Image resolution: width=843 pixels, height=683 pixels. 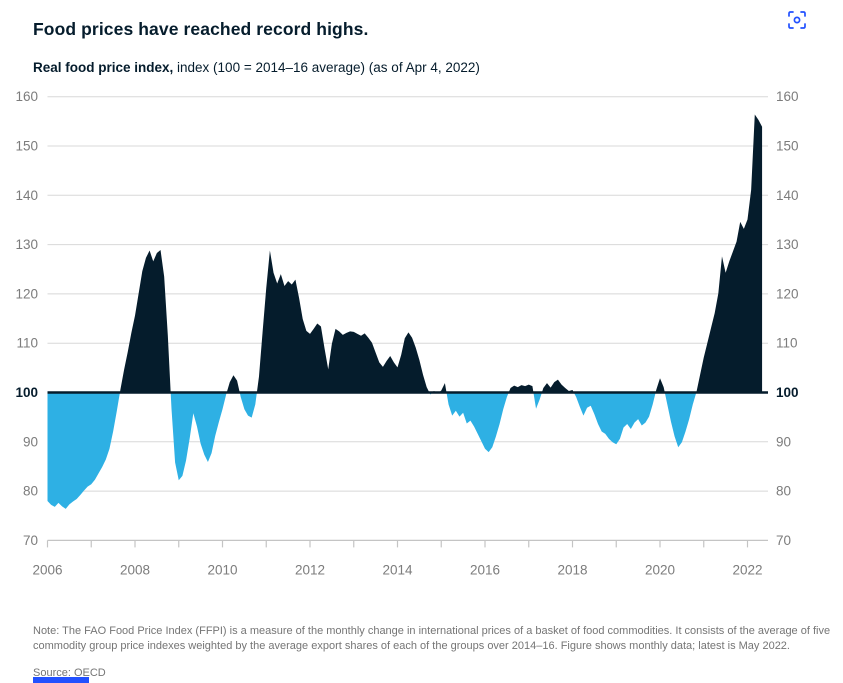 I want to click on y-label-right-120: 120, so click(x=787, y=293).